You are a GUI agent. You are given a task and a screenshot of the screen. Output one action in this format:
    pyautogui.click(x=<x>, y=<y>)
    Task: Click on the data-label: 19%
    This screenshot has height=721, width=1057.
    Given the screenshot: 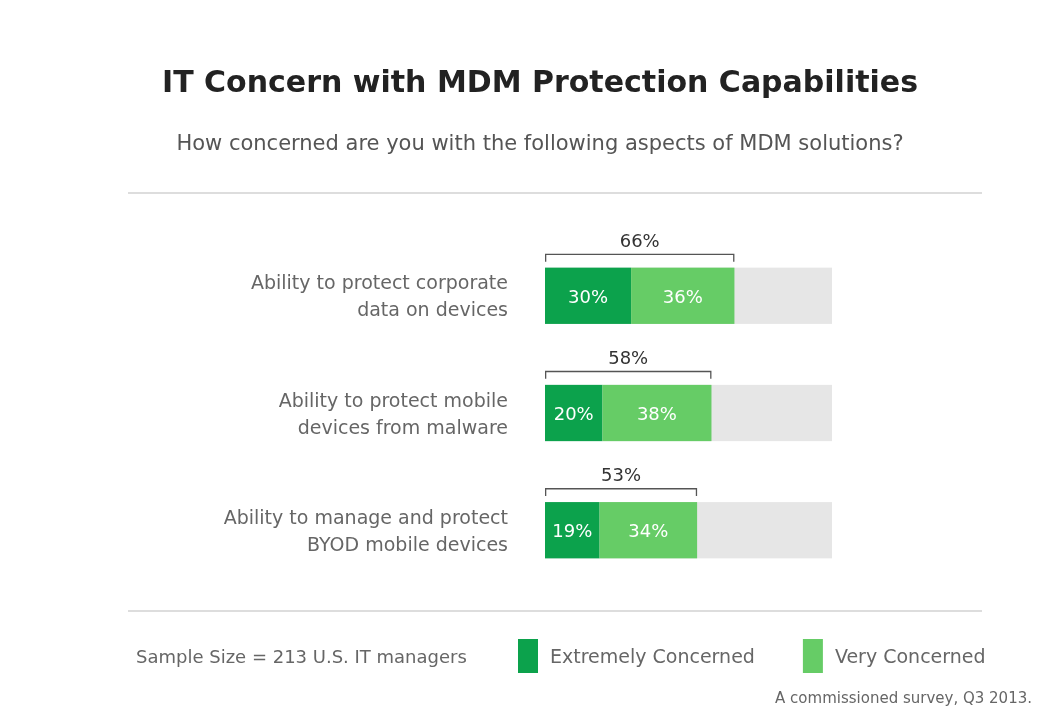 What is the action you would take?
    pyautogui.click(x=572, y=531)
    